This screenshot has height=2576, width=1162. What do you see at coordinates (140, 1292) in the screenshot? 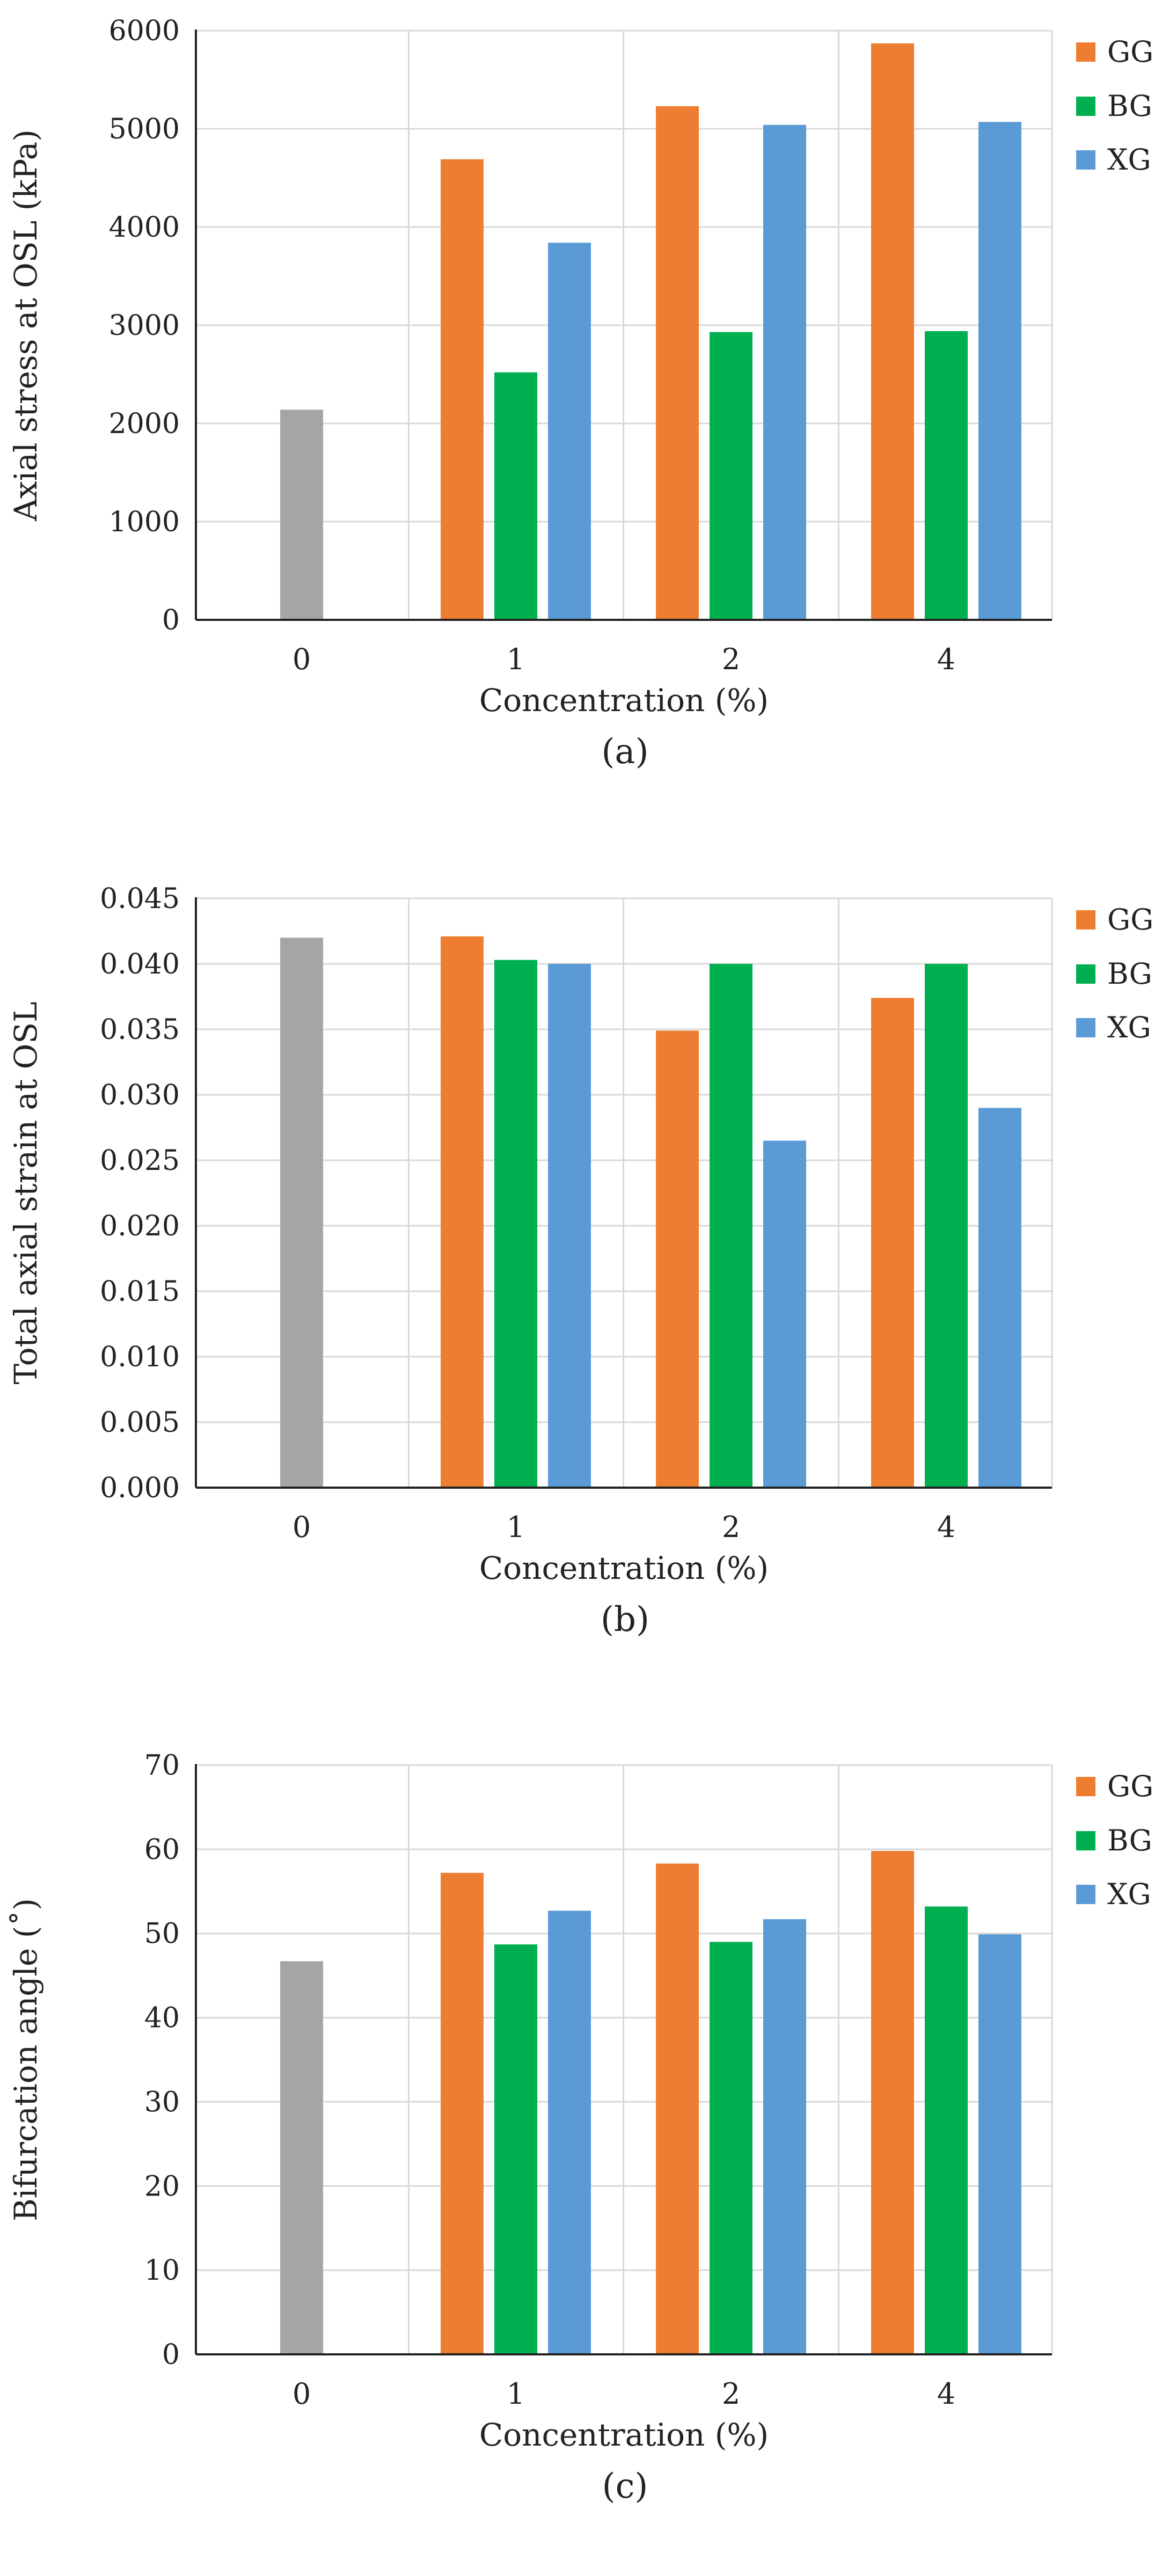
I see `y-tick-label: 0.015` at bounding box center [140, 1292].